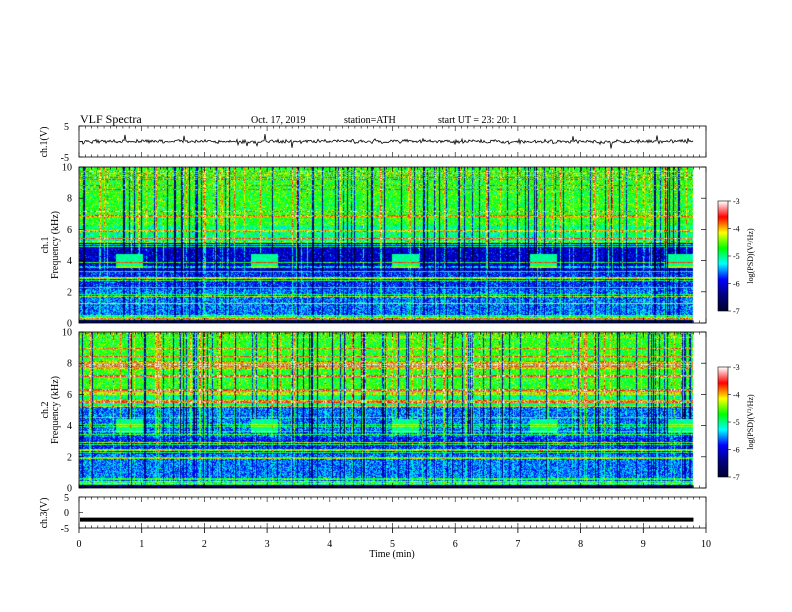 This screenshot has width=792, height=612. What do you see at coordinates (55, 410) in the screenshot?
I see `ch2-ylabel-frequency: Frequency (kHz)` at bounding box center [55, 410].